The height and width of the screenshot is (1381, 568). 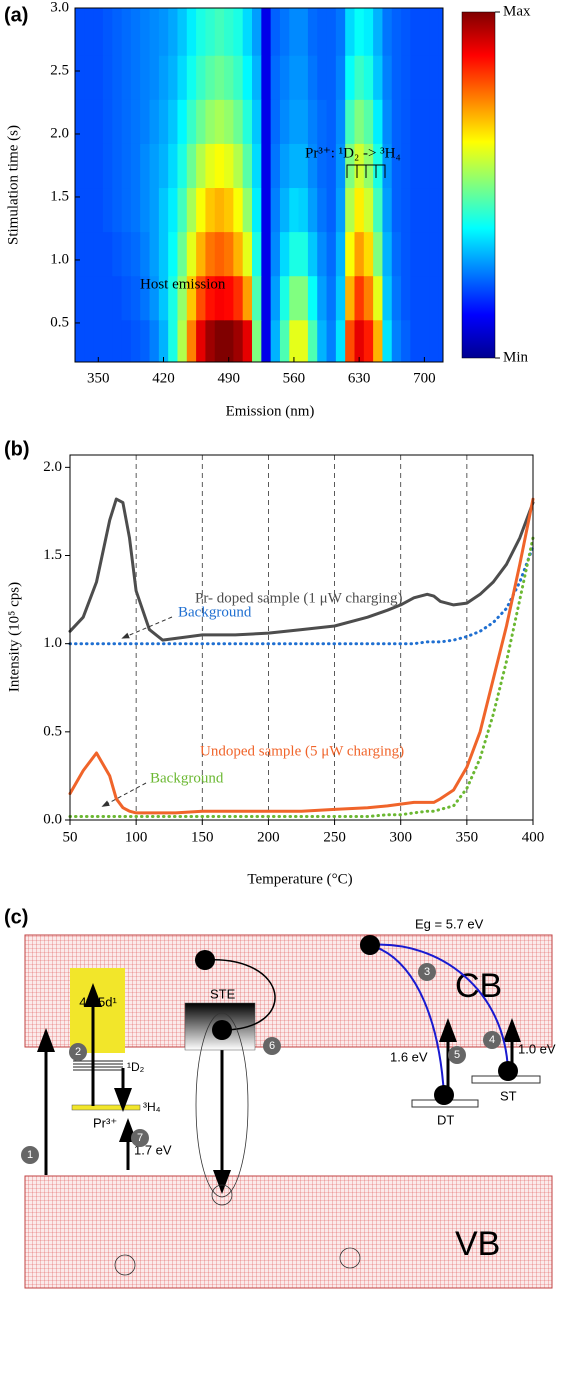 What do you see at coordinates (427, 972) in the screenshot?
I see `step-number: 3` at bounding box center [427, 972].